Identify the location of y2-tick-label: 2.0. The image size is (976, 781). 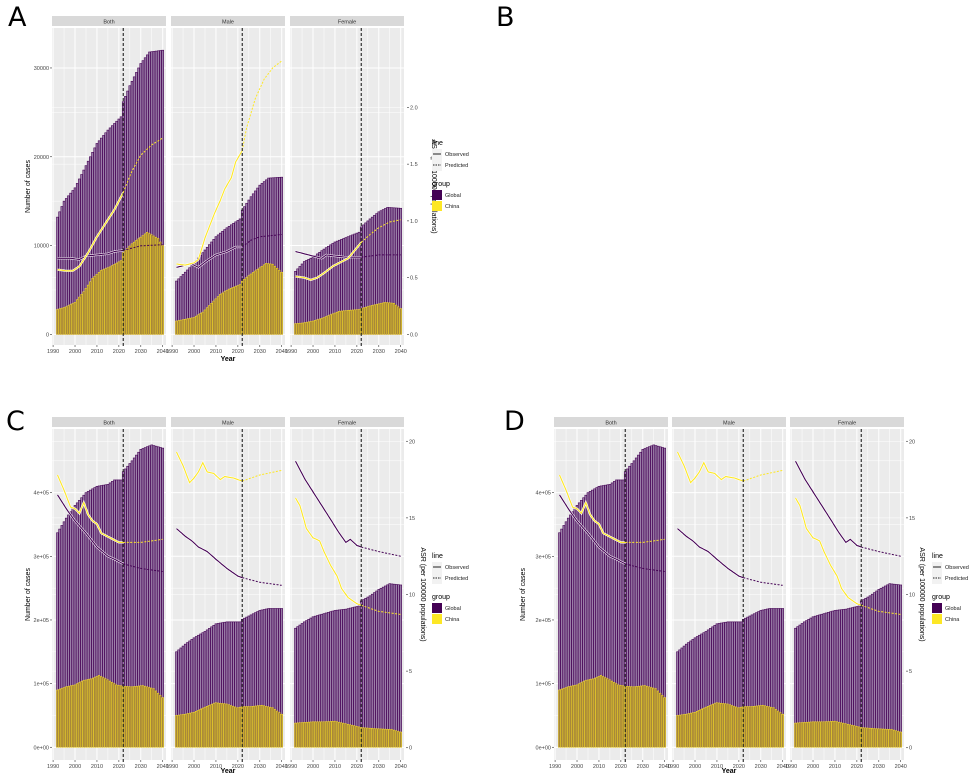
(414, 108).